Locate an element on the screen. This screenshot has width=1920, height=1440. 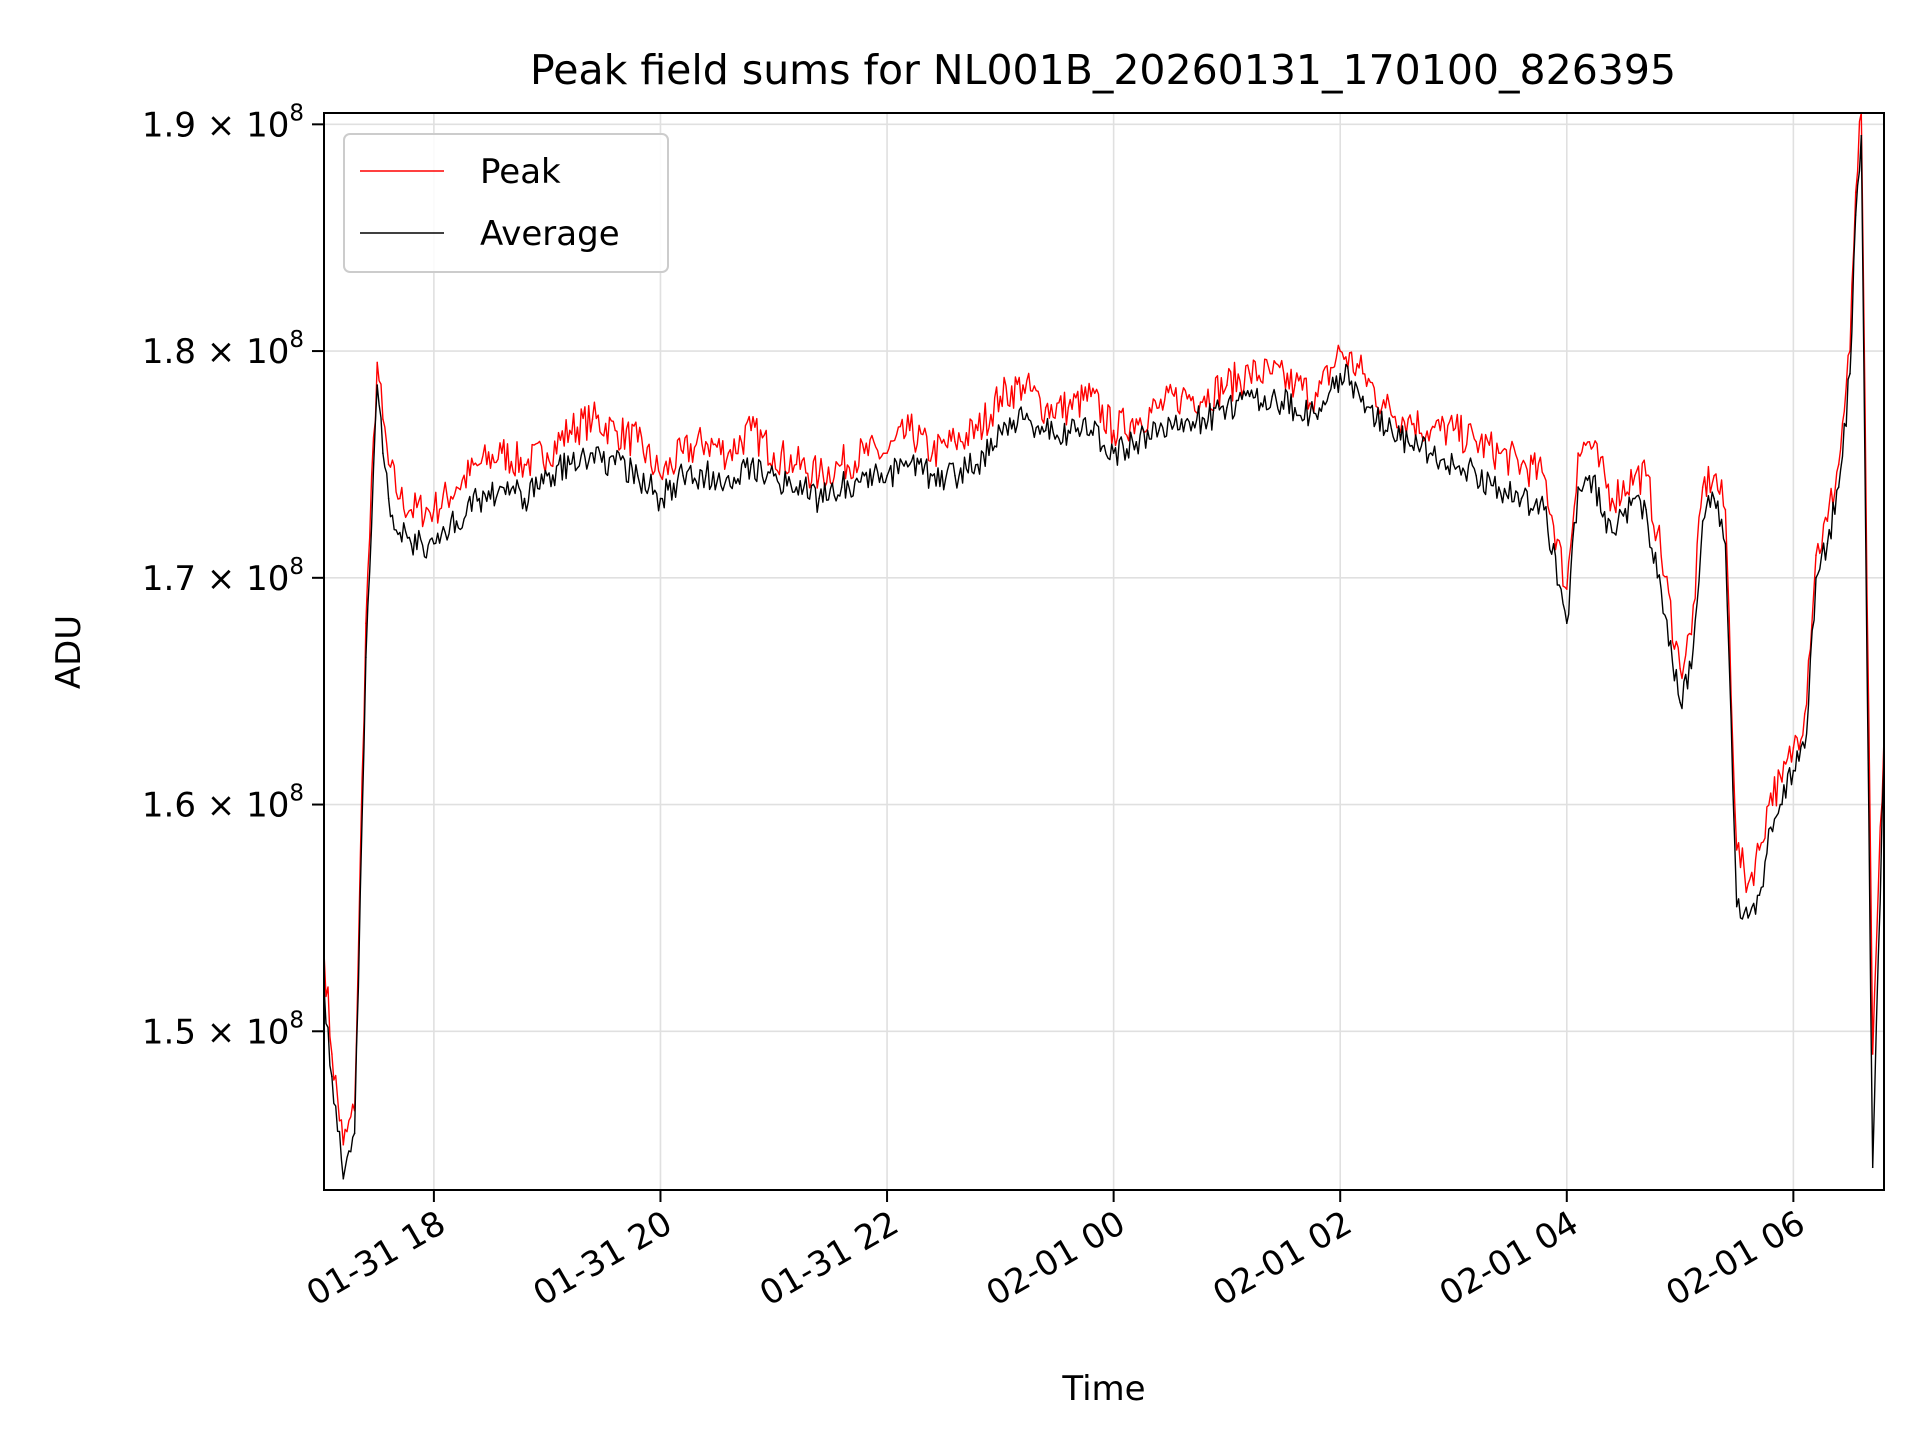
legend: Peak Average is located at coordinates (506, 203).